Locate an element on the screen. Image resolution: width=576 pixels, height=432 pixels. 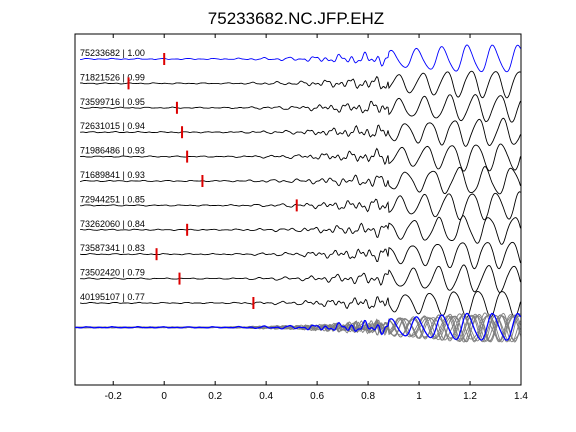
trace-label-71986486: 71986486 | 0.93 is located at coordinates (112, 151).